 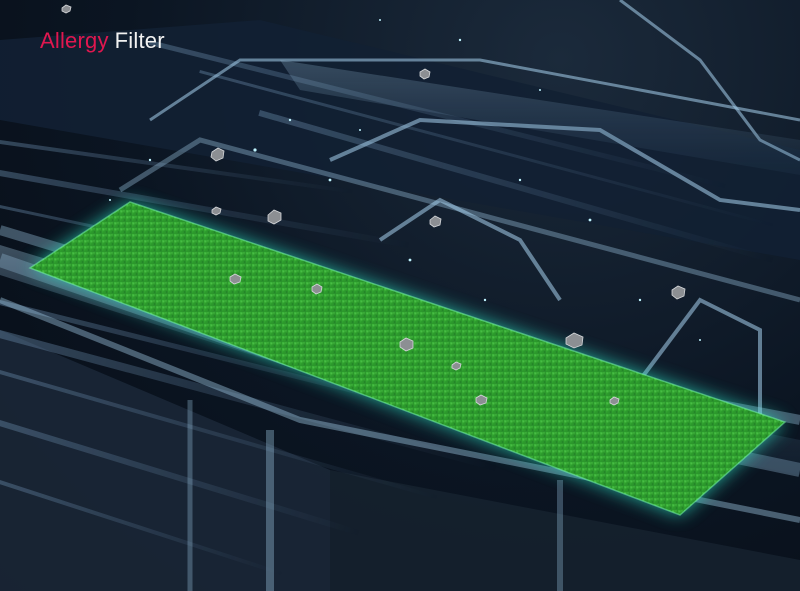 I want to click on headline-accent-word: Allergy, so click(x=74, y=40).